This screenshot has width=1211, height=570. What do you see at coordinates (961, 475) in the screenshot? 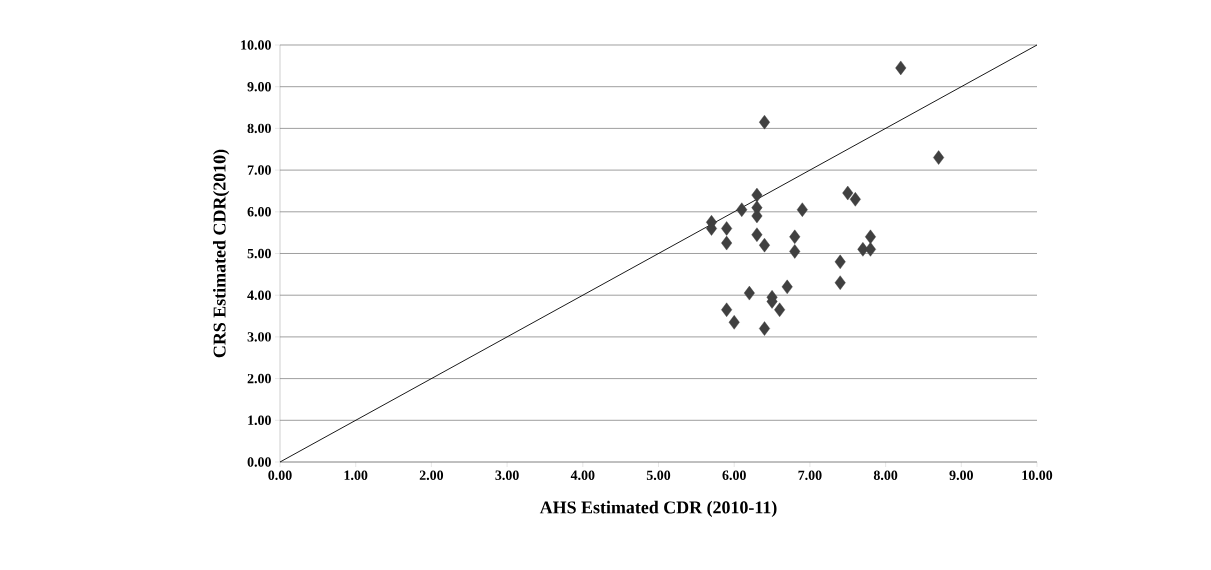
I see `x-tick-label: 9.00` at bounding box center [961, 475].